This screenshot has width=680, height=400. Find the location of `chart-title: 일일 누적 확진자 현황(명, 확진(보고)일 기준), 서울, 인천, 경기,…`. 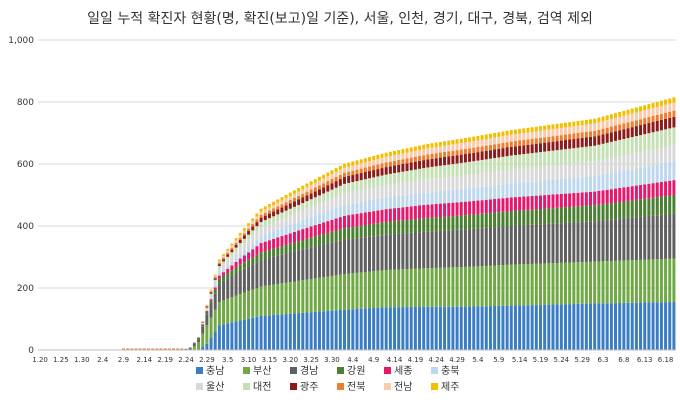

chart-title: 일일 누적 확진자 현황(명, 확진(보고)일 기준), 서울, 인천, 경기,… is located at coordinates (340, 19).